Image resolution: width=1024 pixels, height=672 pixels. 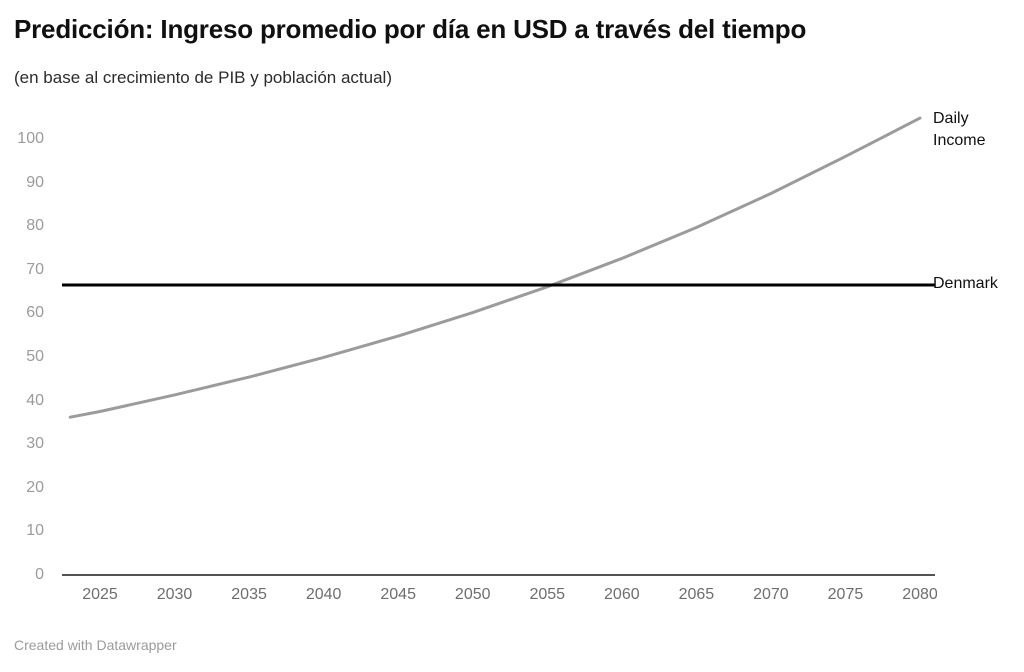 What do you see at coordinates (547, 594) in the screenshot?
I see `x-tick-label: 2055` at bounding box center [547, 594].